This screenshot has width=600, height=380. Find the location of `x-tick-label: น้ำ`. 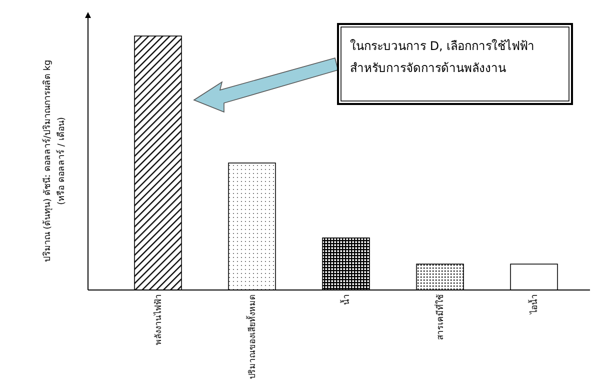

x-tick-label: น้ำ is located at coordinates (346, 299).